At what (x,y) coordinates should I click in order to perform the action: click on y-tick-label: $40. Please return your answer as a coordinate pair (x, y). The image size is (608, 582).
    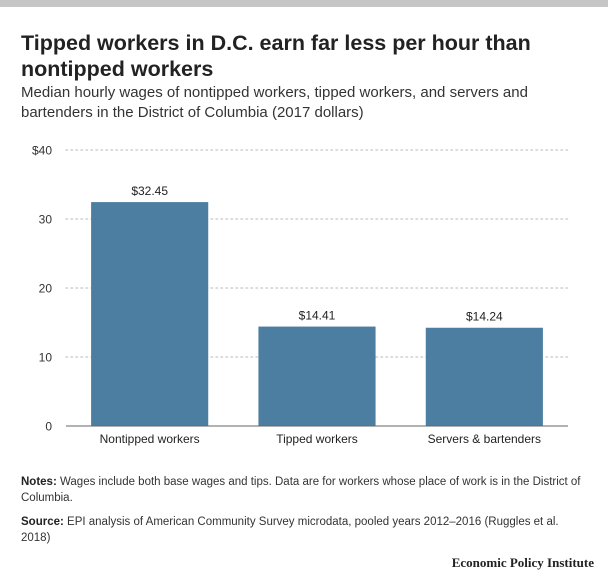
    Looking at the image, I should click on (42, 151).